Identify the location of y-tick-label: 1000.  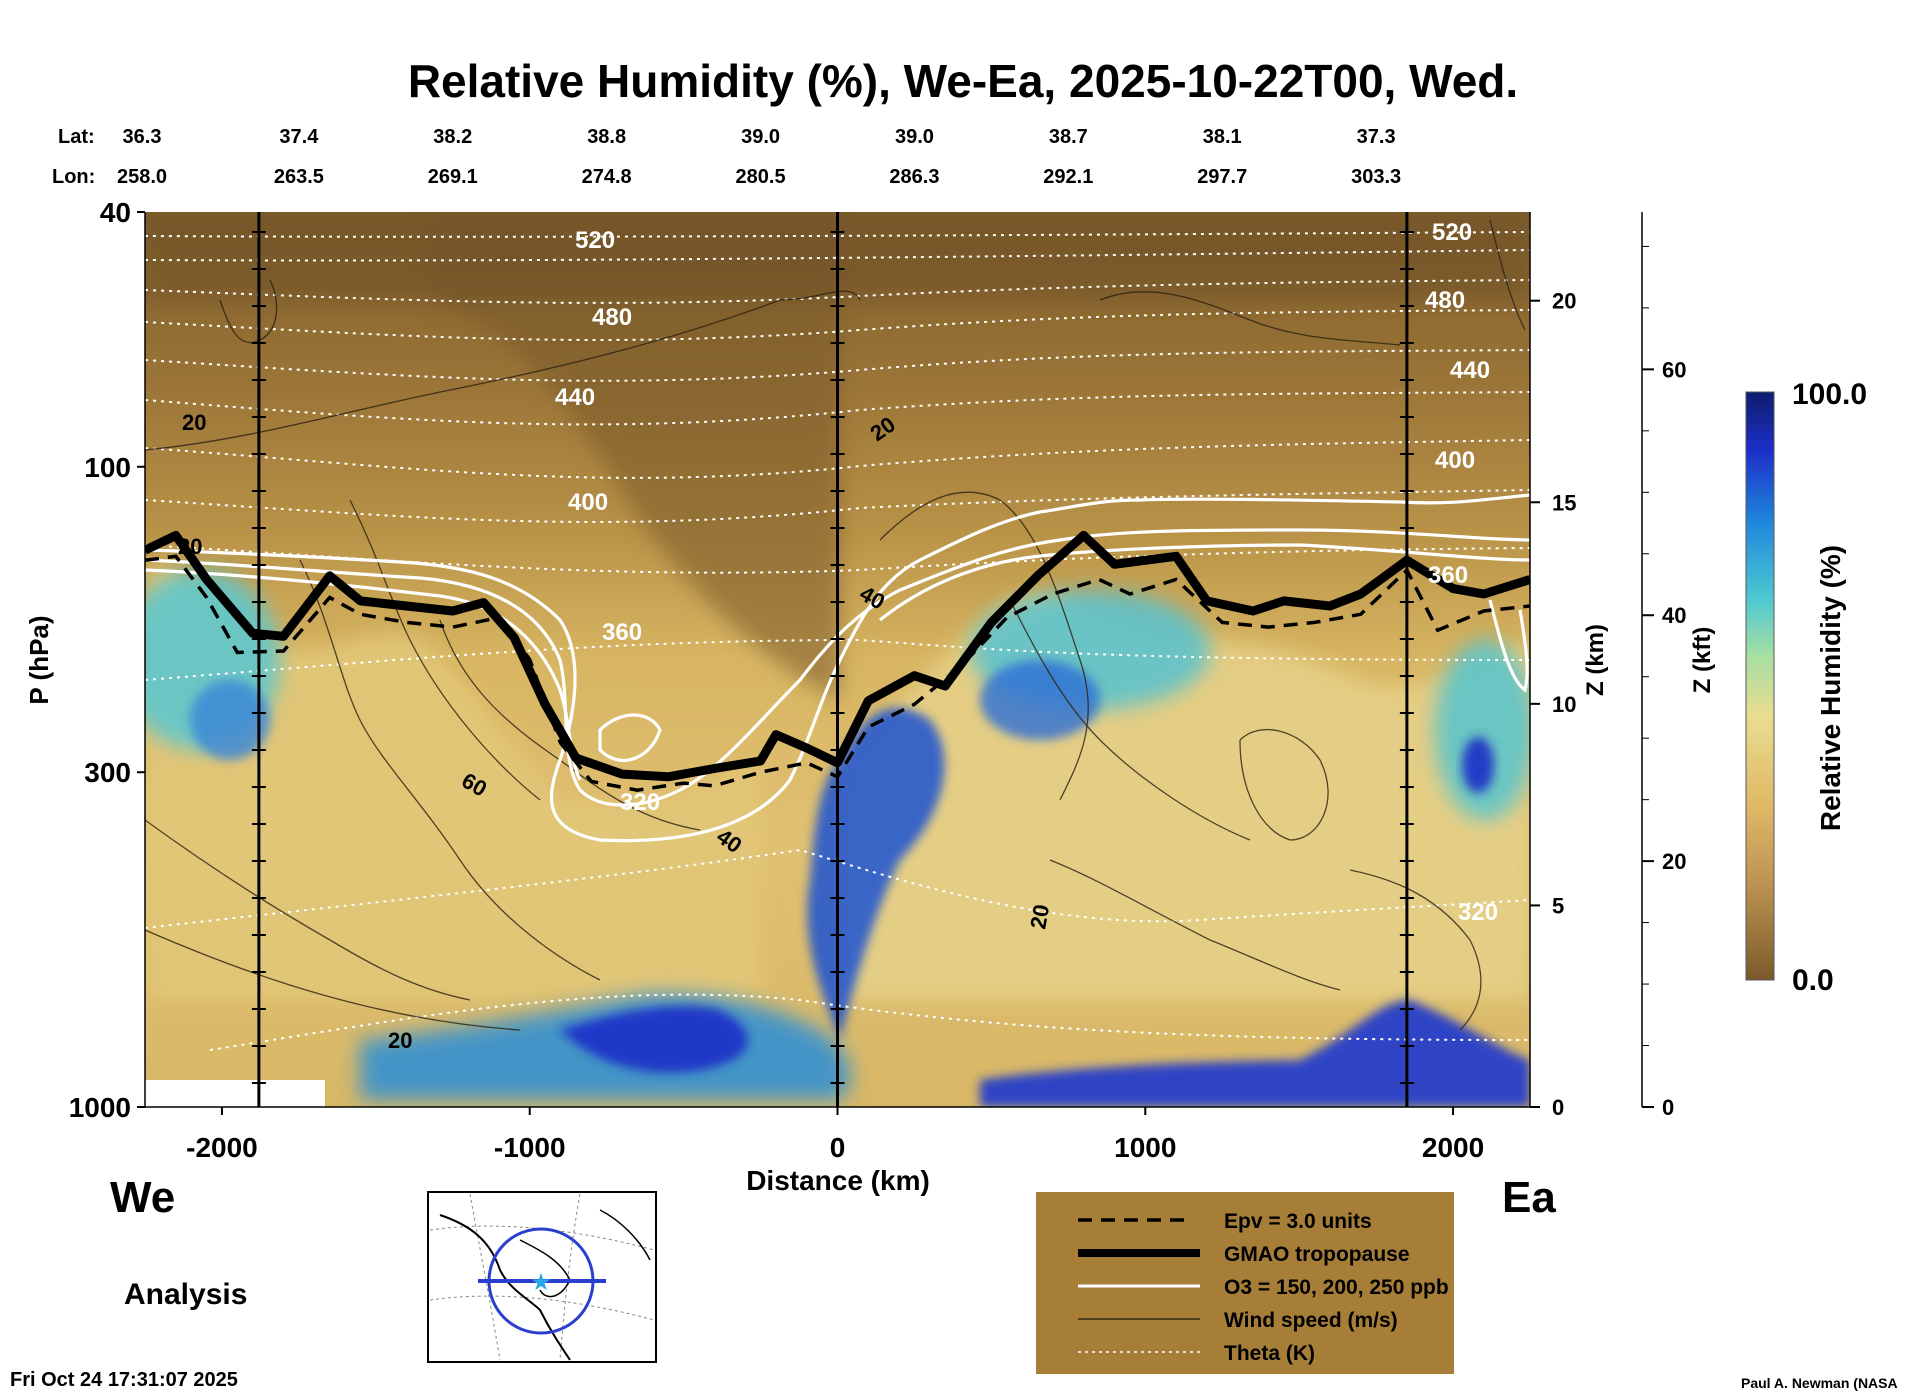
(100, 1107).